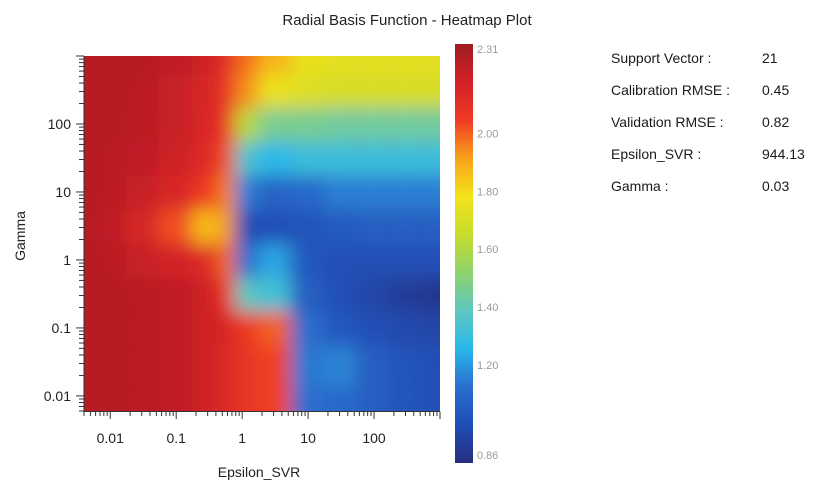  I want to click on x-tick-label: 100, so click(374, 438).